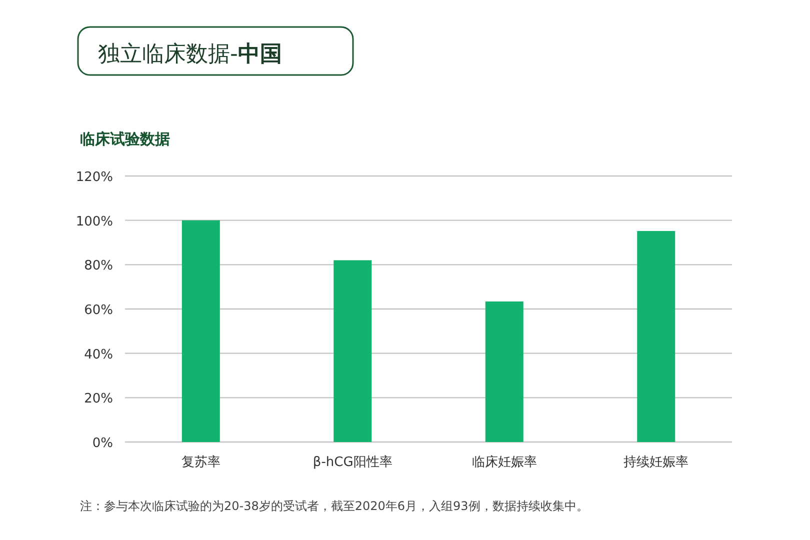 The height and width of the screenshot is (540, 810). Describe the element at coordinates (102, 443) in the screenshot. I see `y-tick-label: 0%` at that location.